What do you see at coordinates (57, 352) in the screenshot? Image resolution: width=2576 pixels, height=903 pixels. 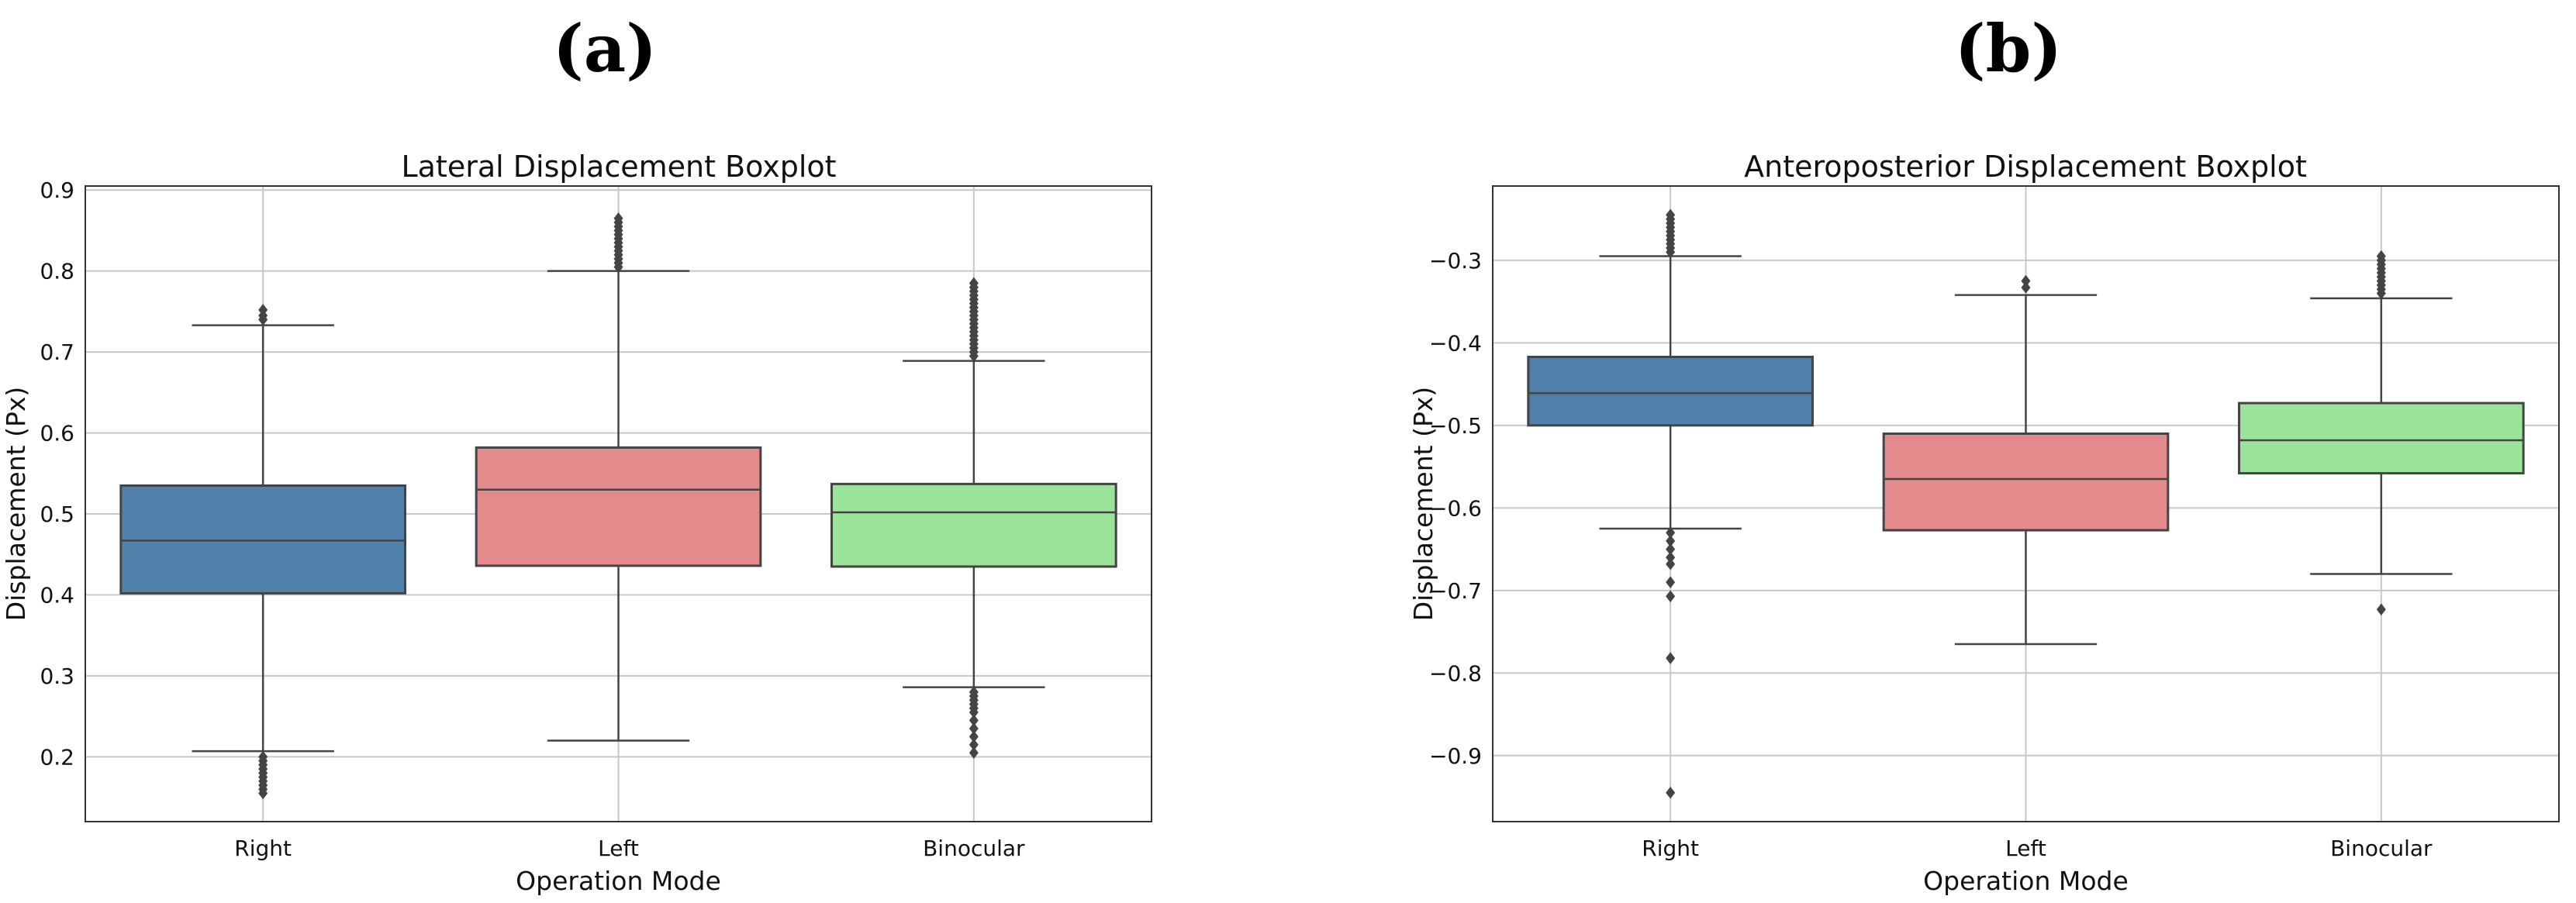 I see `y-tick-label: 0.7` at bounding box center [57, 352].